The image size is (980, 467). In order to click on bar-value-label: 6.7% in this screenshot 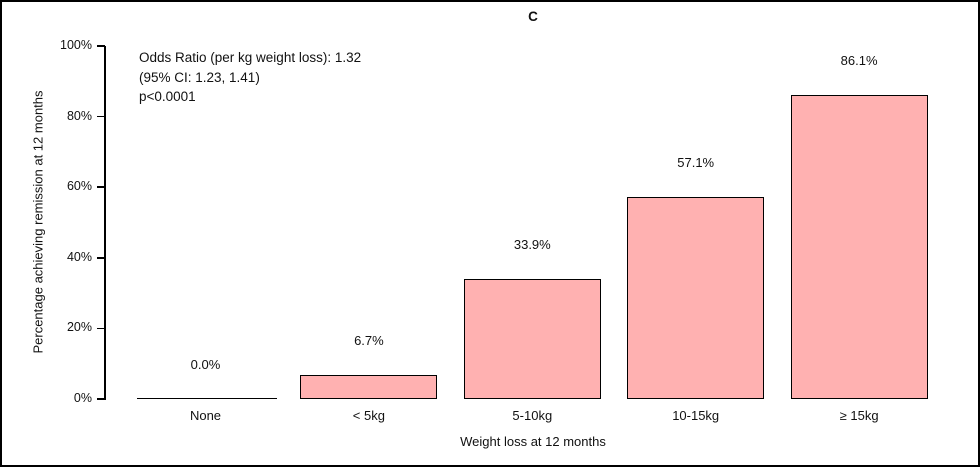, I will do `click(369, 341)`.